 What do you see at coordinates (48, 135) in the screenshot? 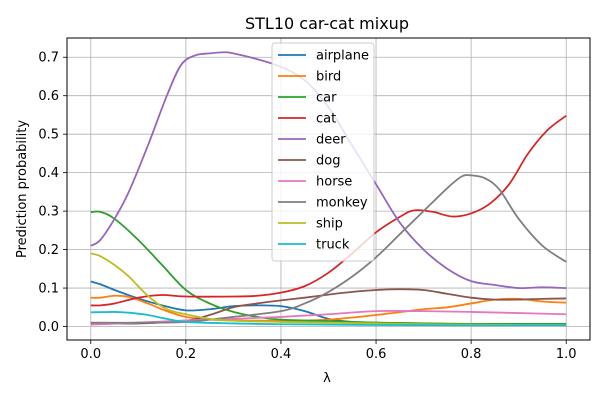
I see `y-tick-label: 0.5` at bounding box center [48, 135].